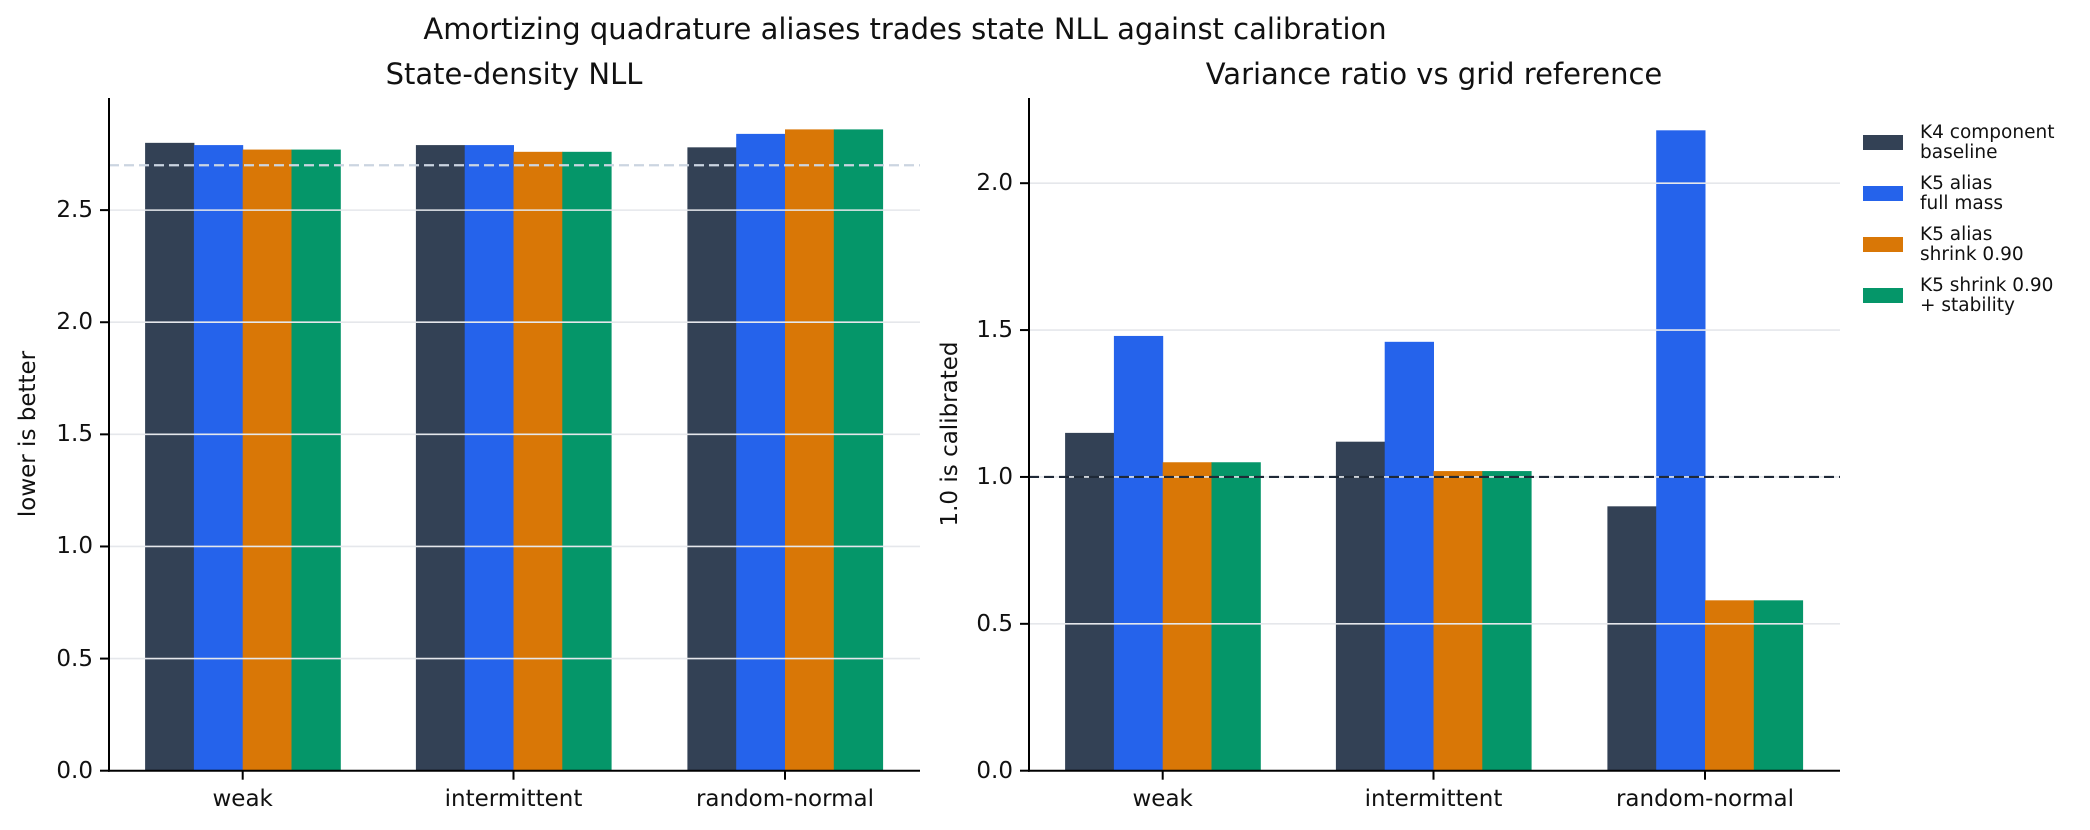 This screenshot has width=2090, height=830. I want to click on legend-item-k5-shrink-stability: K5 shrink 0.90 + stability, so click(1958, 295).